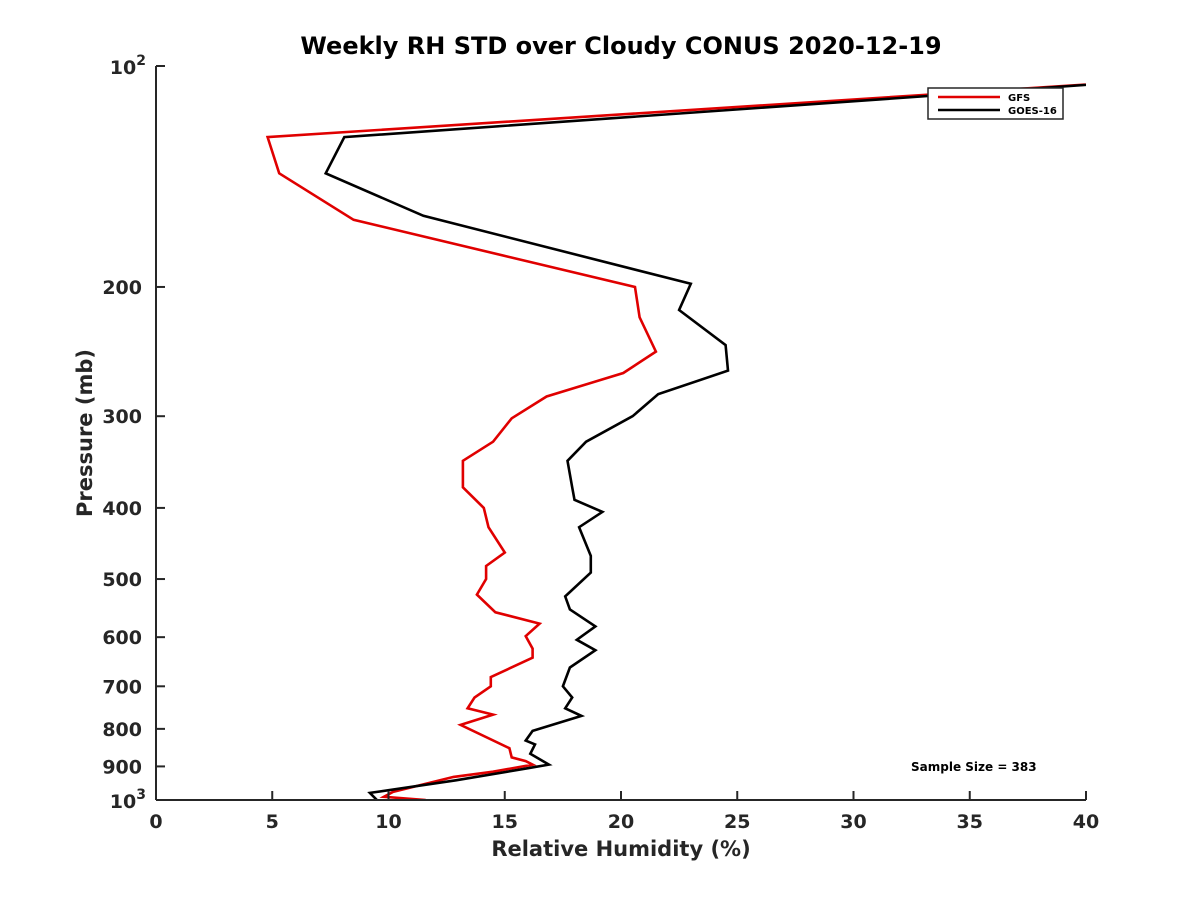 The width and height of the screenshot is (1200, 900). I want to click on y-tick-label: 300, so click(122, 417).